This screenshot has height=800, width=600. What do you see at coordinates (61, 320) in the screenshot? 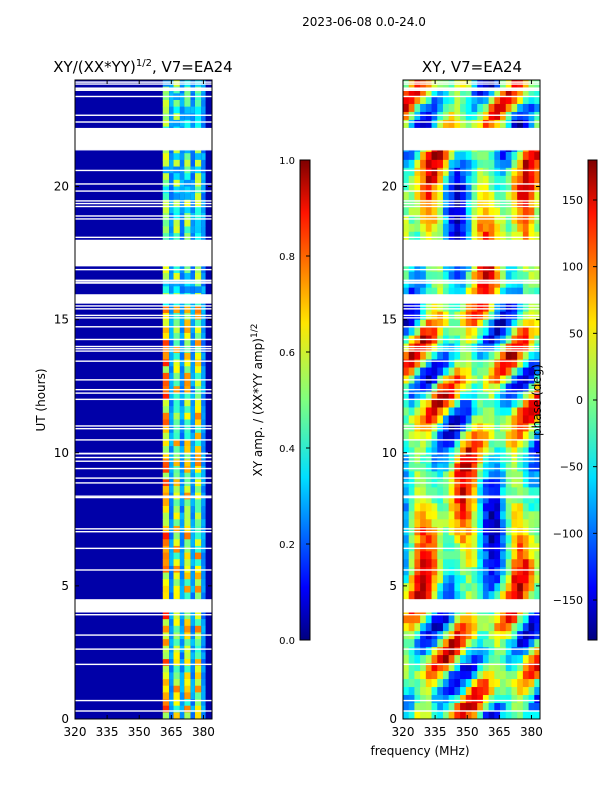
I see `amp-ytick-label: 15` at bounding box center [61, 320].